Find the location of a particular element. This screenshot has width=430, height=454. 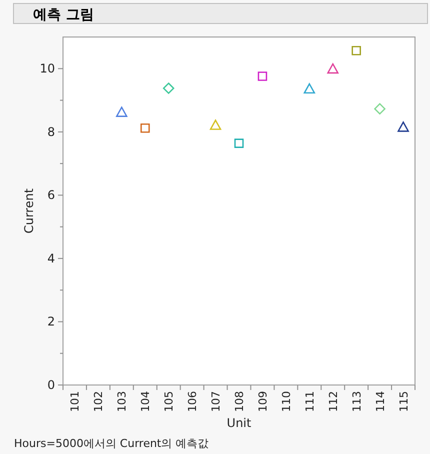

y-tick-label: 8 is located at coordinates (51, 131).